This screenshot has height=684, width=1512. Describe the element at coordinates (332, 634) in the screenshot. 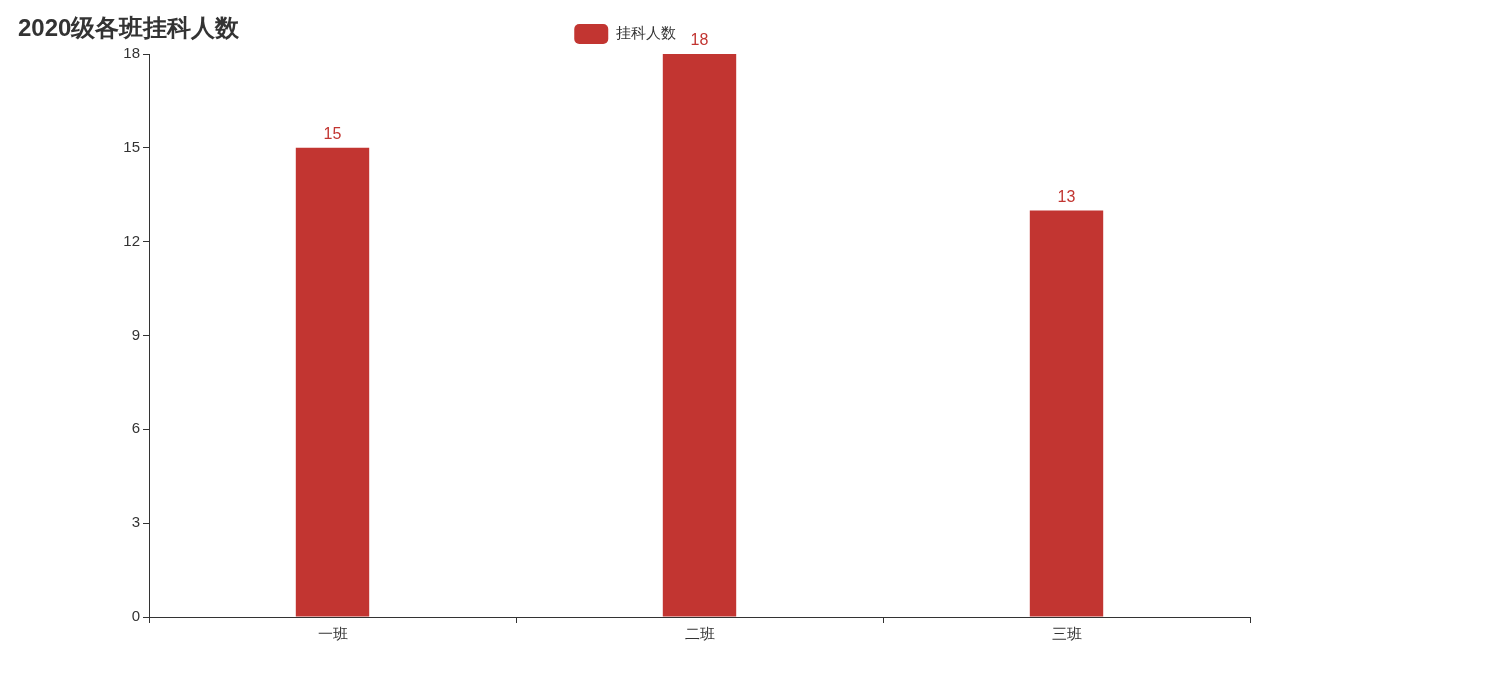

I see `x-tick-label: 一班` at that location.